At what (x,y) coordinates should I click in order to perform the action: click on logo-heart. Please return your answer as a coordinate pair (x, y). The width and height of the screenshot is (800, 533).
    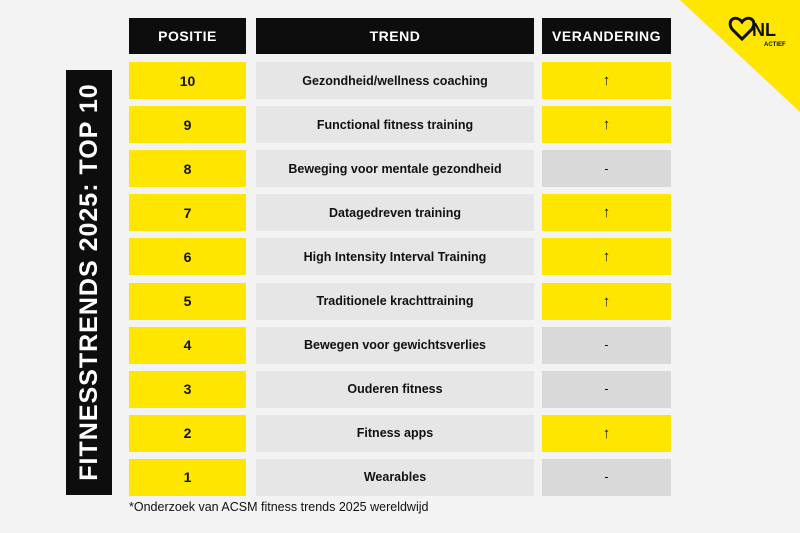
    Looking at the image, I should click on (742, 29).